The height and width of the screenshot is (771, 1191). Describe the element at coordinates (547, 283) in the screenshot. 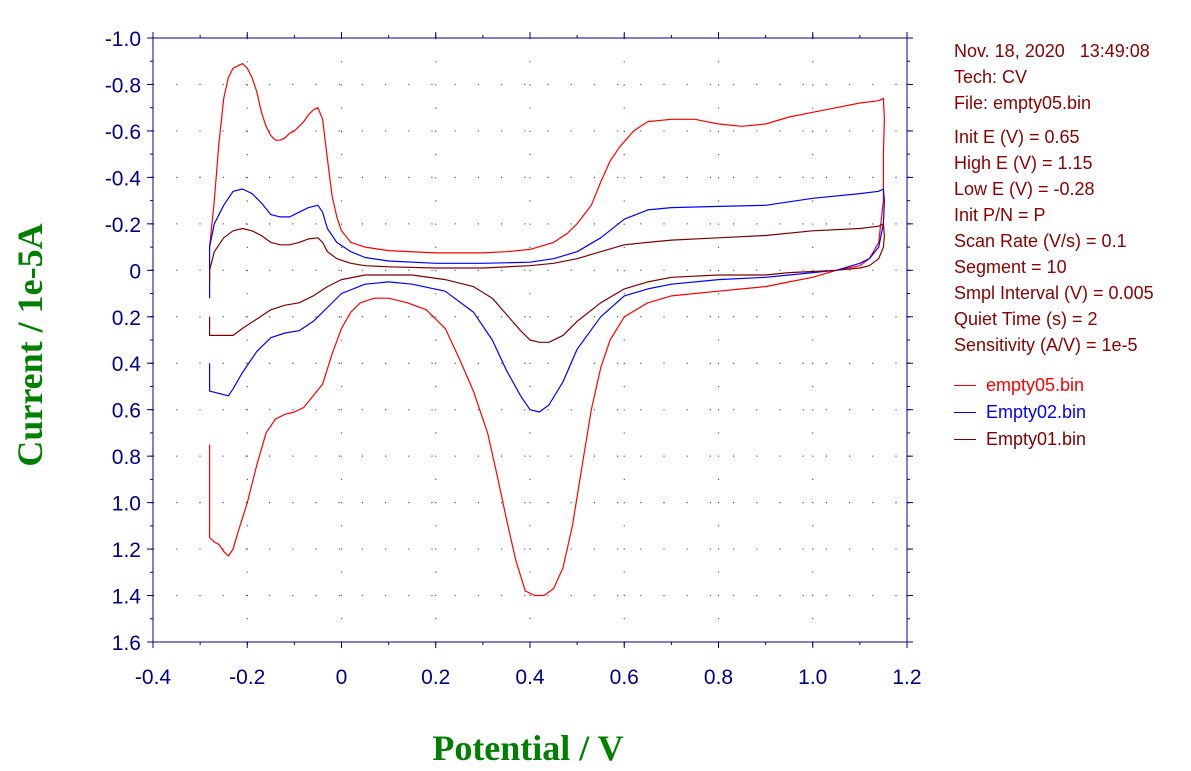

I see `series-line-empty01-bin` at that location.